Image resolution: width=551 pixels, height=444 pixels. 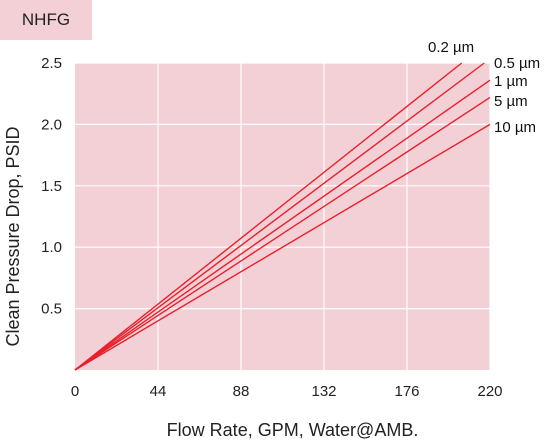 What do you see at coordinates (51, 309) in the screenshot?
I see `y-tick-label: 0.5` at bounding box center [51, 309].